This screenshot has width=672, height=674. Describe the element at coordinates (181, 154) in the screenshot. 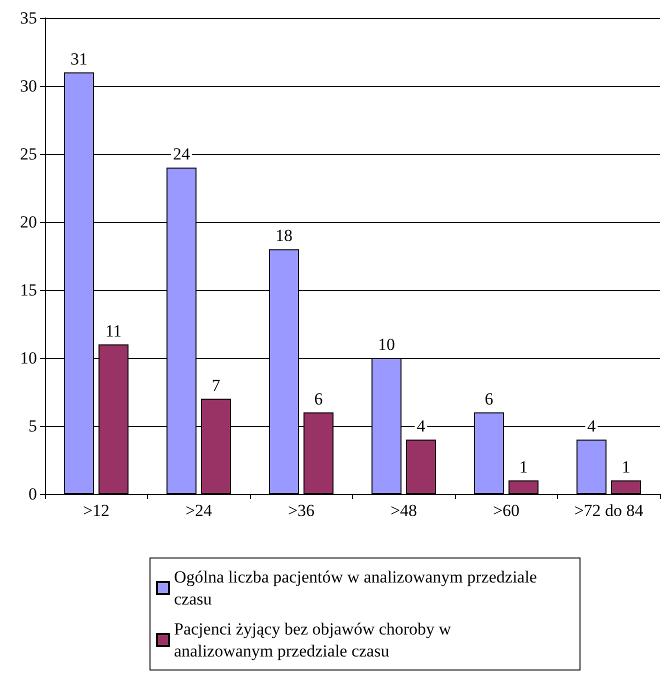

I see `data-label: 24` at that location.